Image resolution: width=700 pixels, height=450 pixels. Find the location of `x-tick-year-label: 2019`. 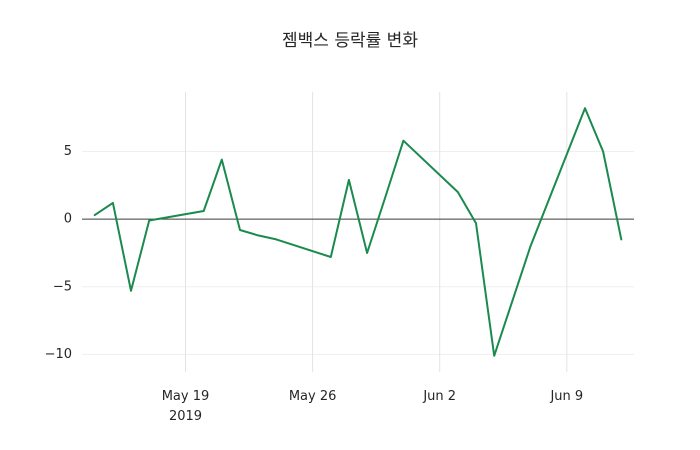

x-tick-year-label: 2019 is located at coordinates (185, 416).